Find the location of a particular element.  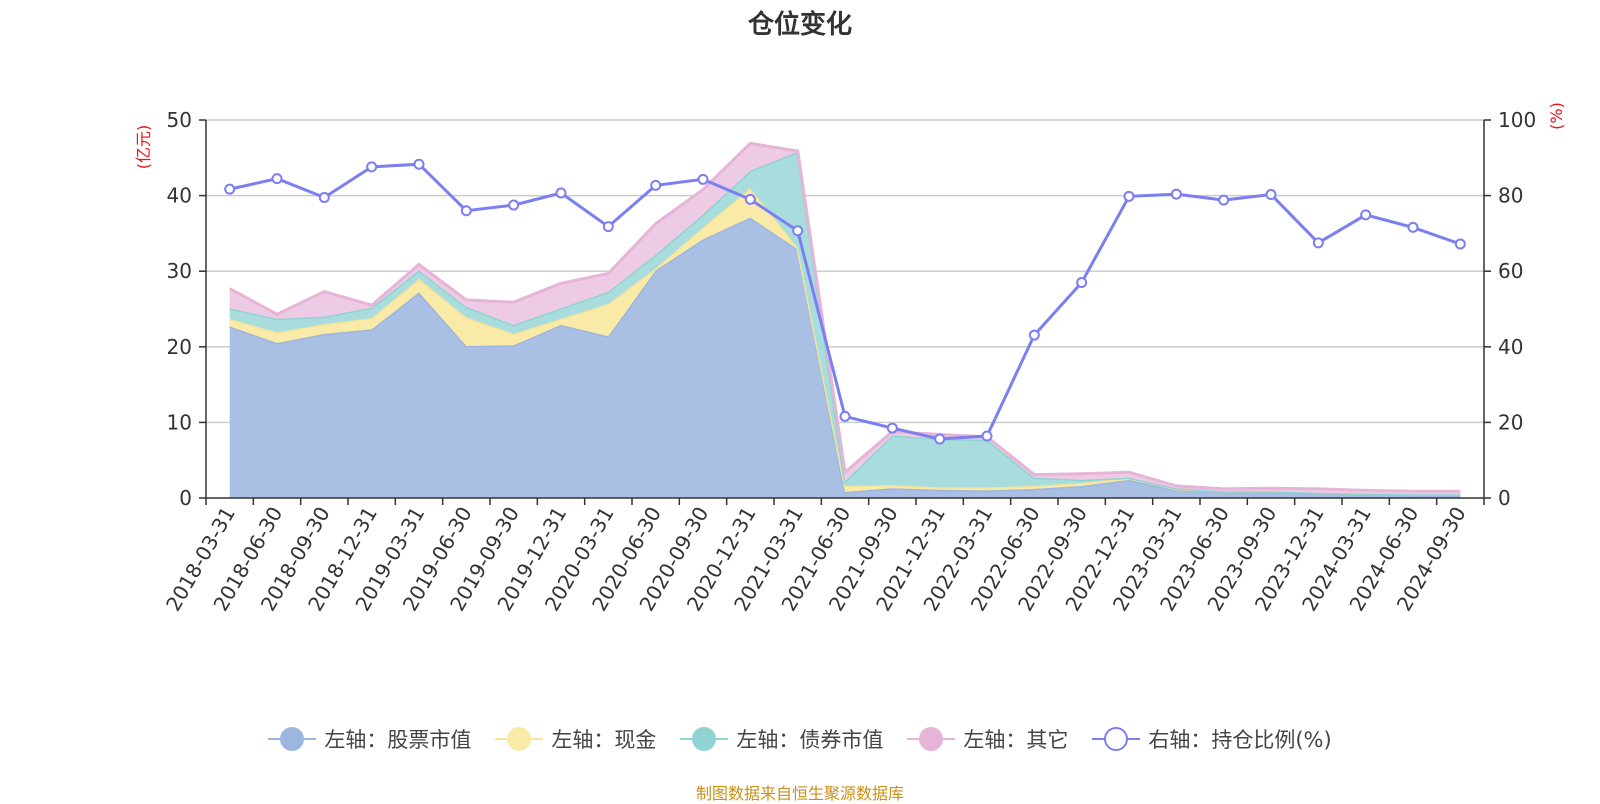

legend-label: 右轴：持仓比例(%) is located at coordinates (1240, 740).